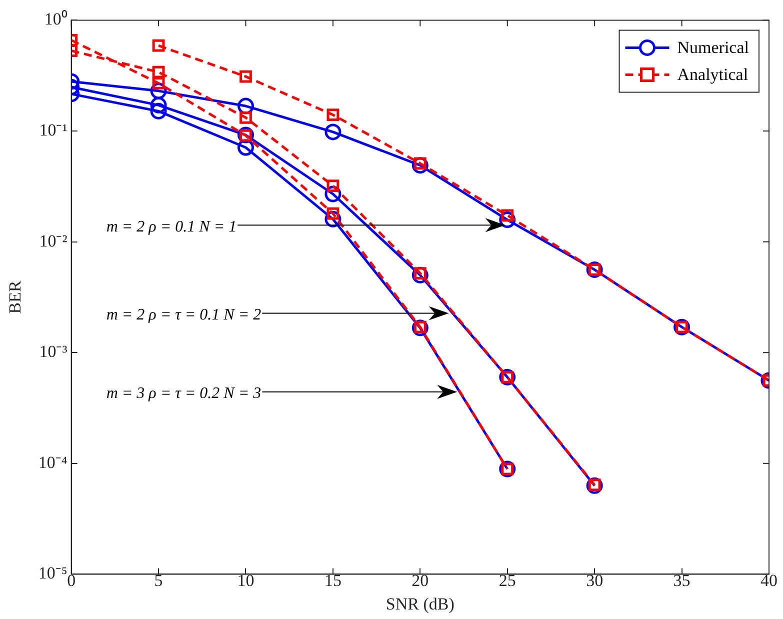  What do you see at coordinates (56, 19) in the screenshot?
I see `y-tick-label: 10⁰` at bounding box center [56, 19].